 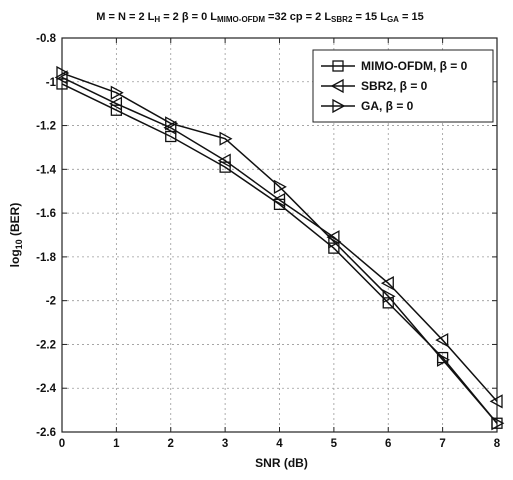 I want to click on chart-title-part: = 15, so click(x=411, y=17).